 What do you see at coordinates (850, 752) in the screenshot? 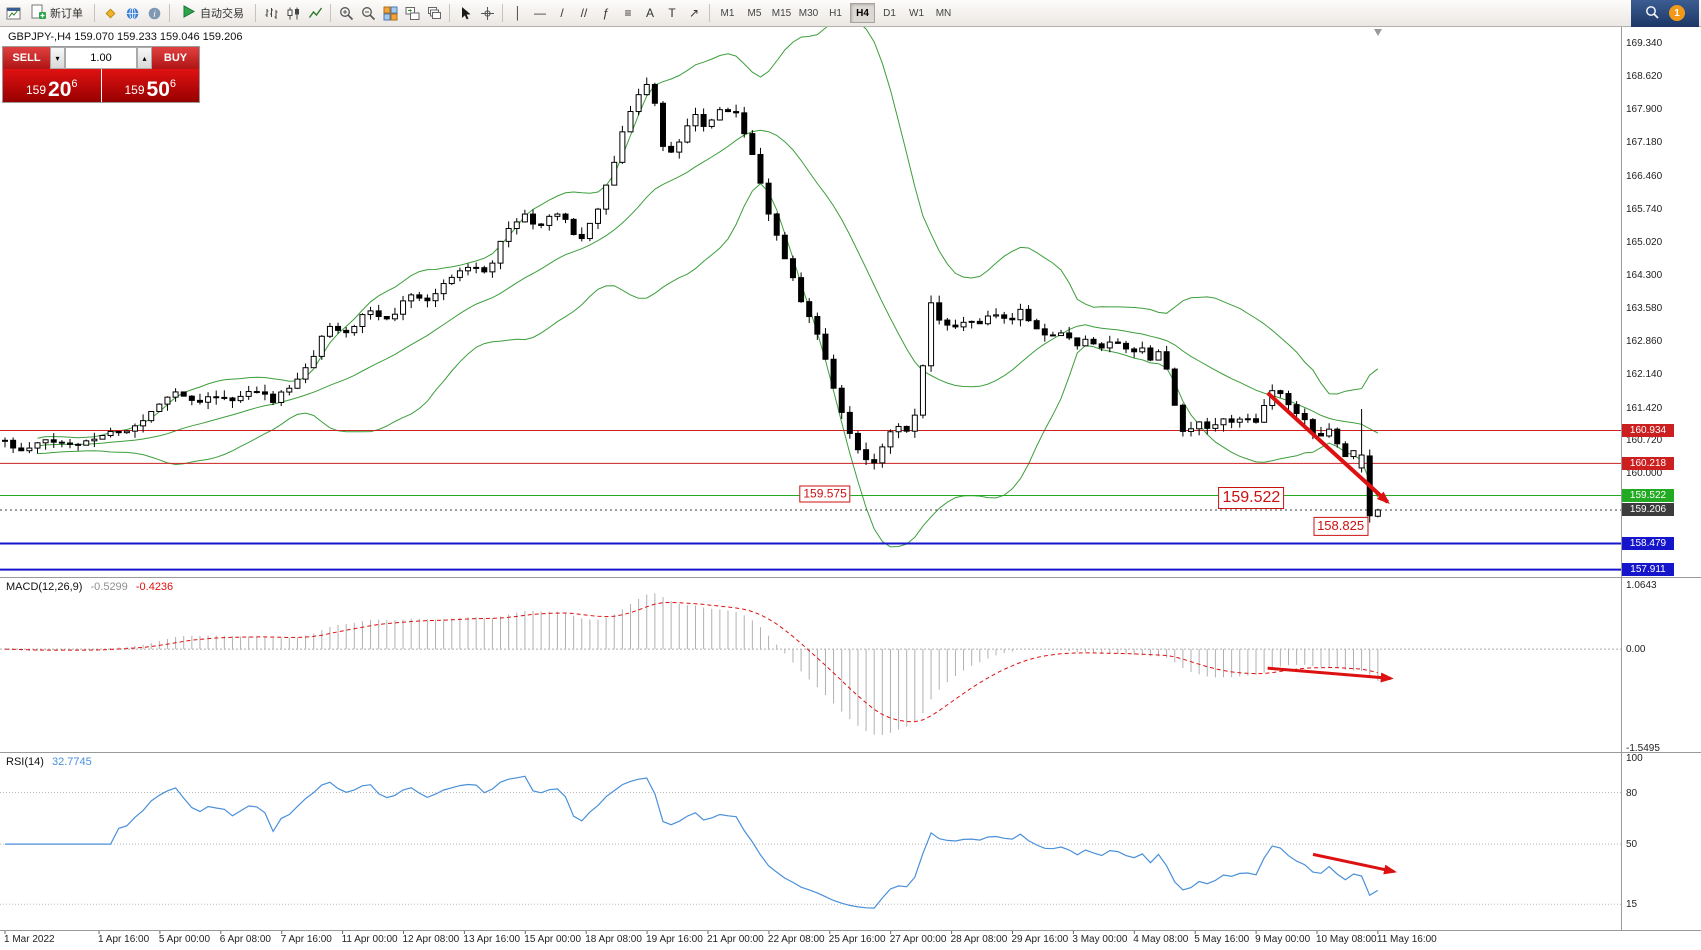
I see `panel-splitter-rsi` at bounding box center [850, 752].